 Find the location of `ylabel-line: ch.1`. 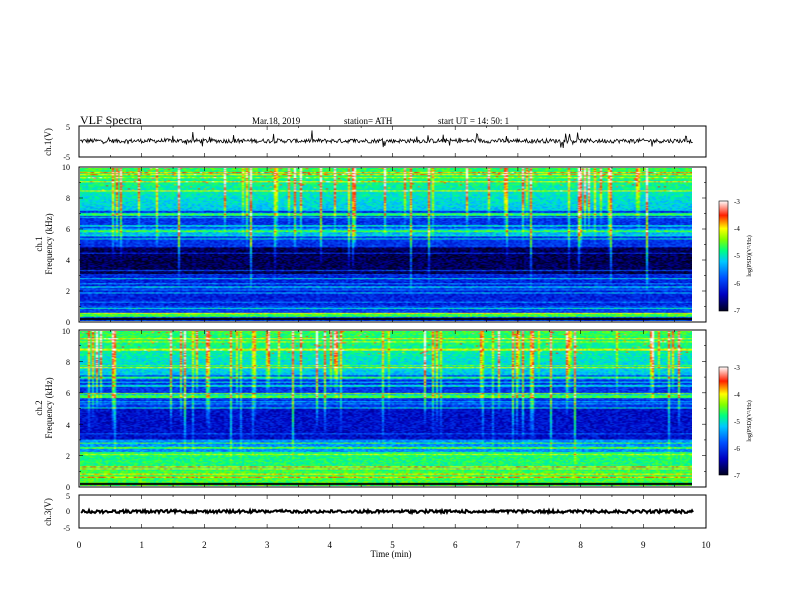

ylabel-line: ch.1 is located at coordinates (39, 243).